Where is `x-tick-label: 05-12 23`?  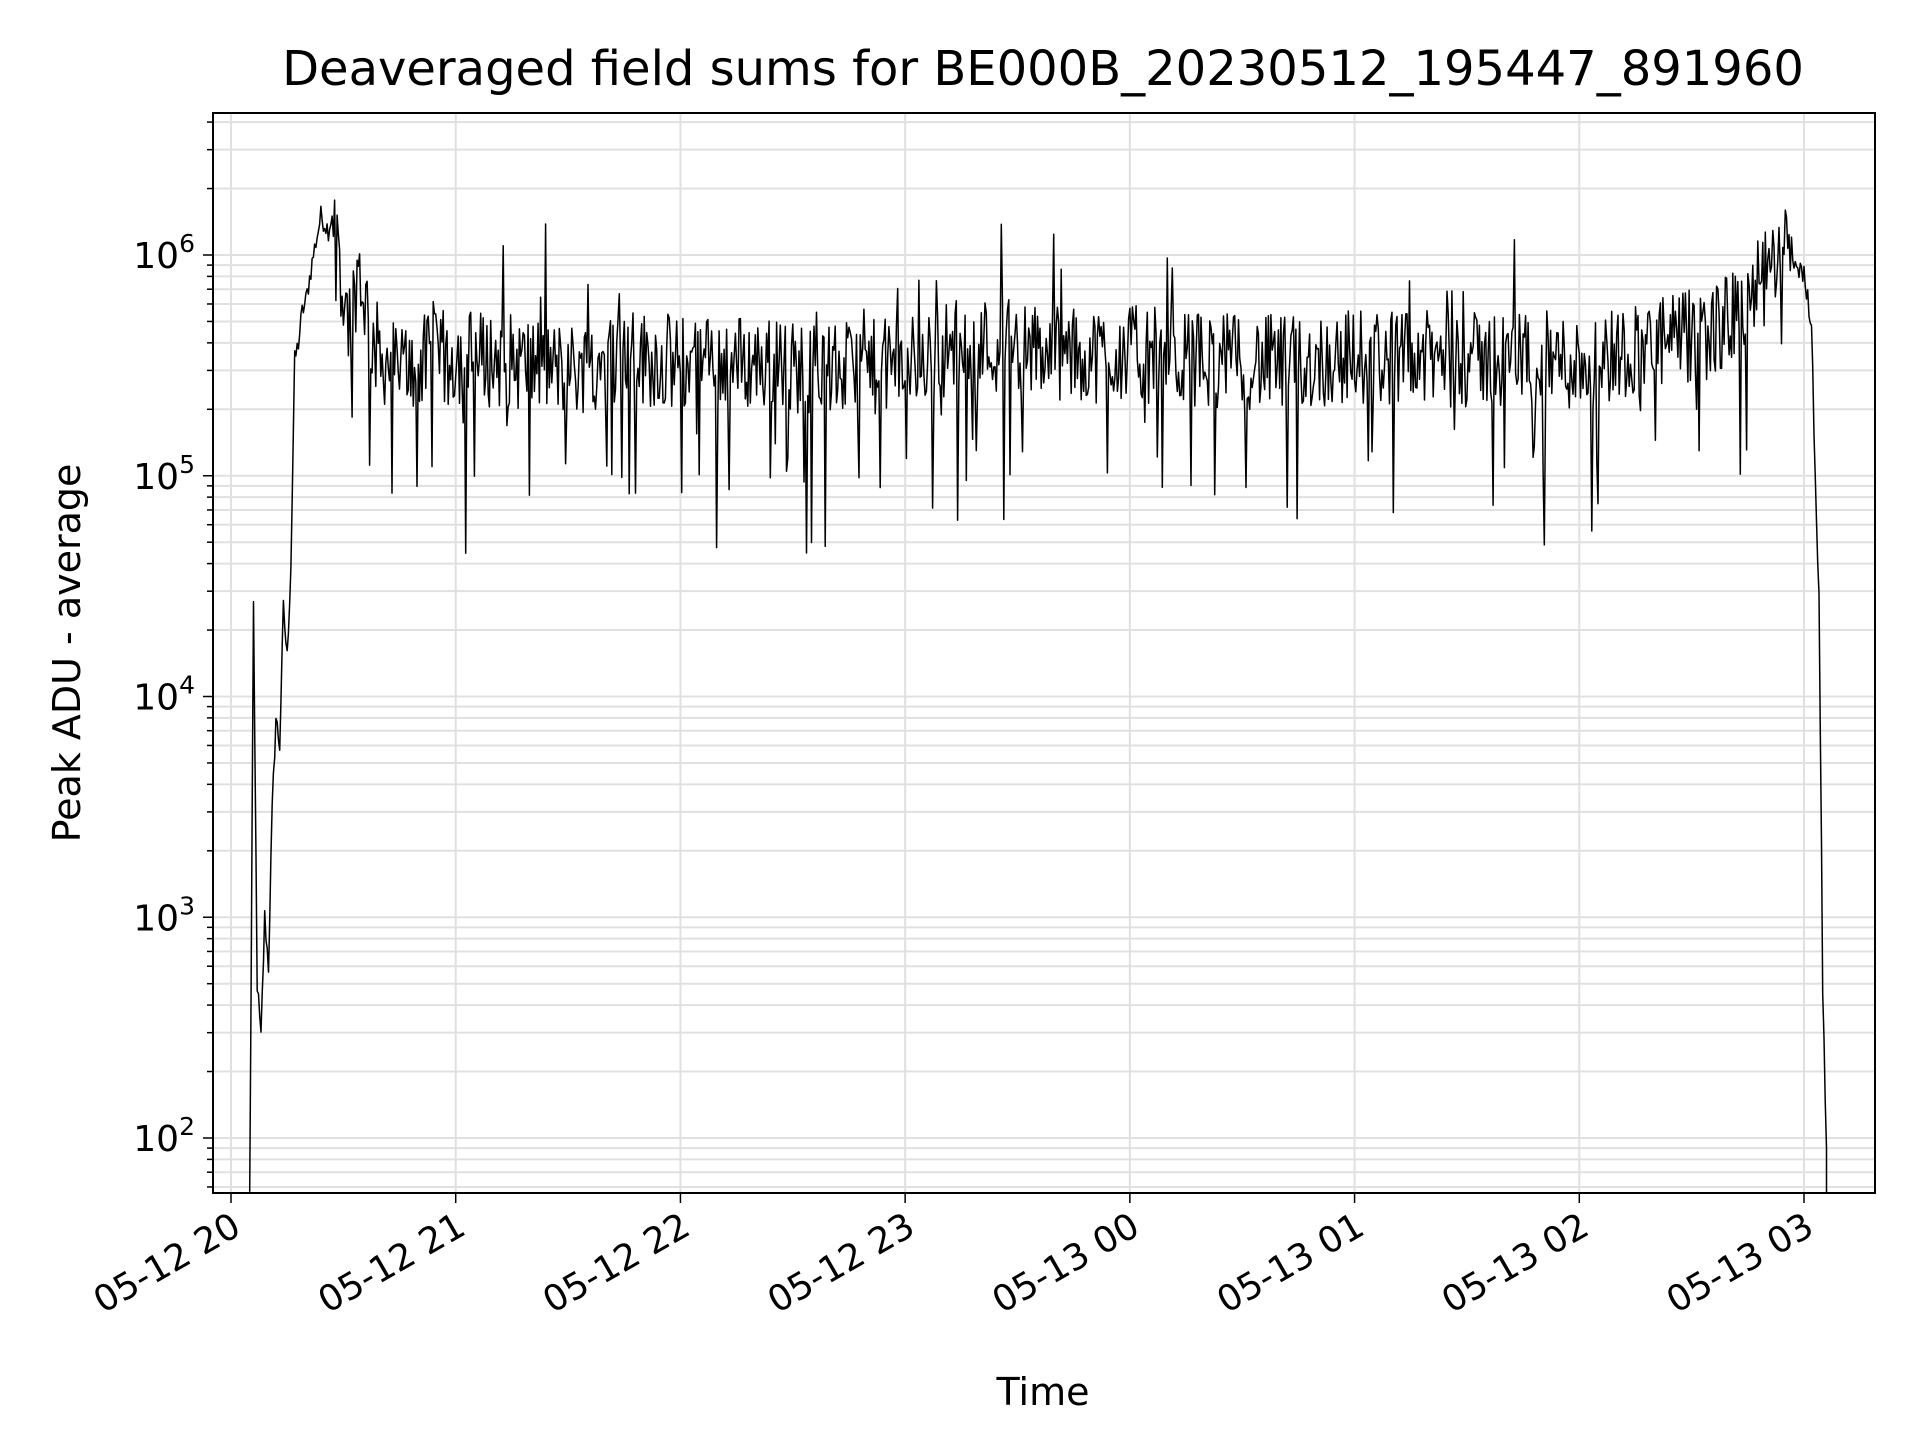 x-tick-label: 05-12 23 is located at coordinates (841, 1263).